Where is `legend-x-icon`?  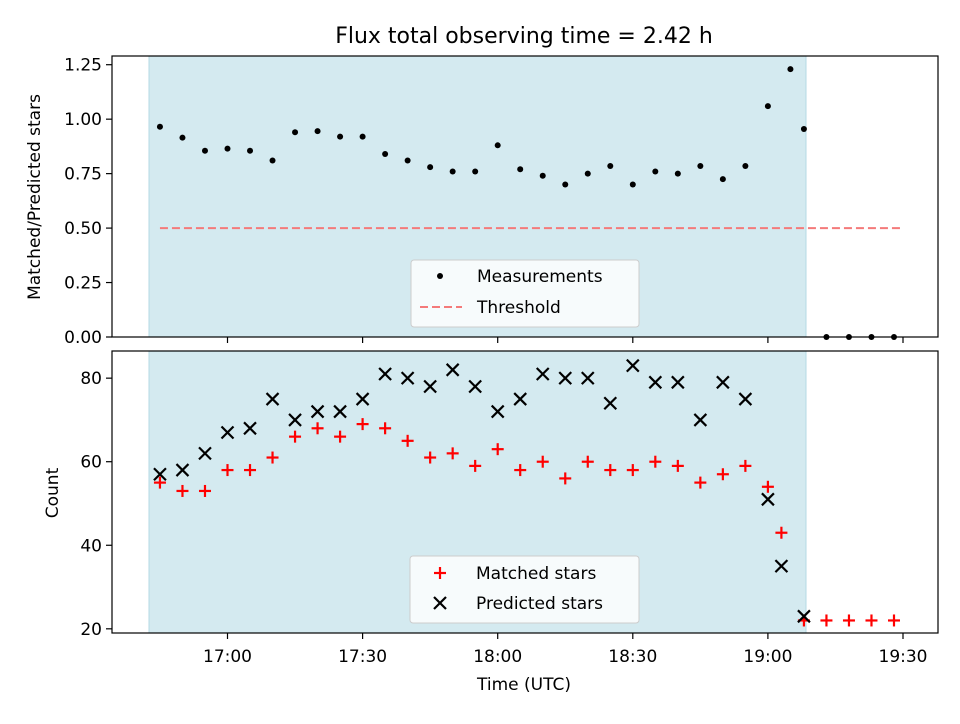
legend-x-icon is located at coordinates (440, 603).